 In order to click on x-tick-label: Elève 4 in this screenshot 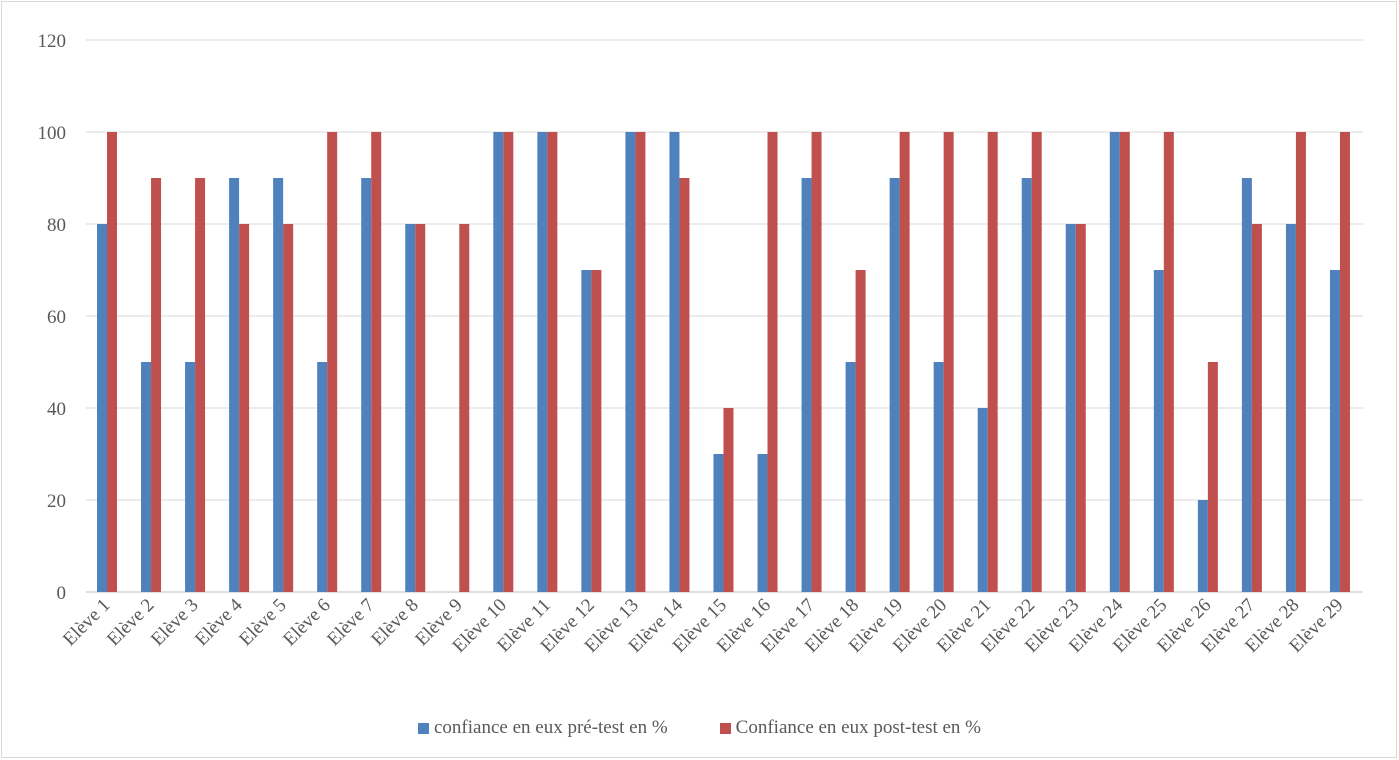, I will do `click(219, 622)`.